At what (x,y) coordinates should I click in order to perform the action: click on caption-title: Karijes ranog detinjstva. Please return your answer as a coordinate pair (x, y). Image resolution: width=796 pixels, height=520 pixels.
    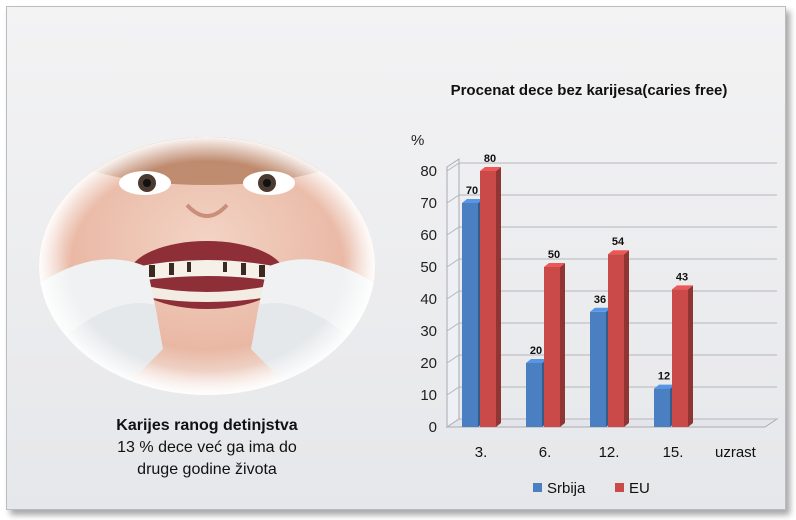
    Looking at the image, I should click on (207, 425).